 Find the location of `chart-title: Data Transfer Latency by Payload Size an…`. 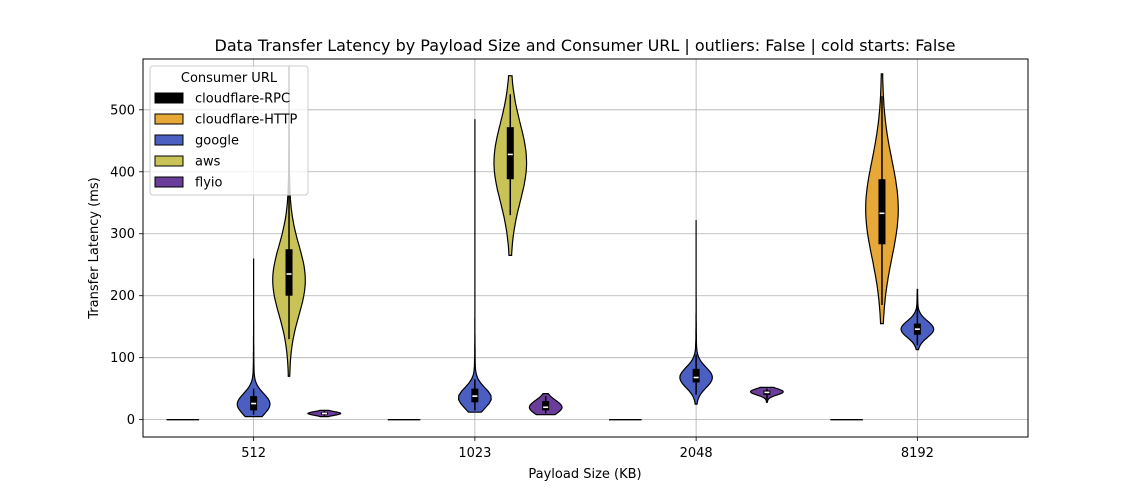

chart-title: Data Transfer Latency by Payload Size an… is located at coordinates (585, 45).